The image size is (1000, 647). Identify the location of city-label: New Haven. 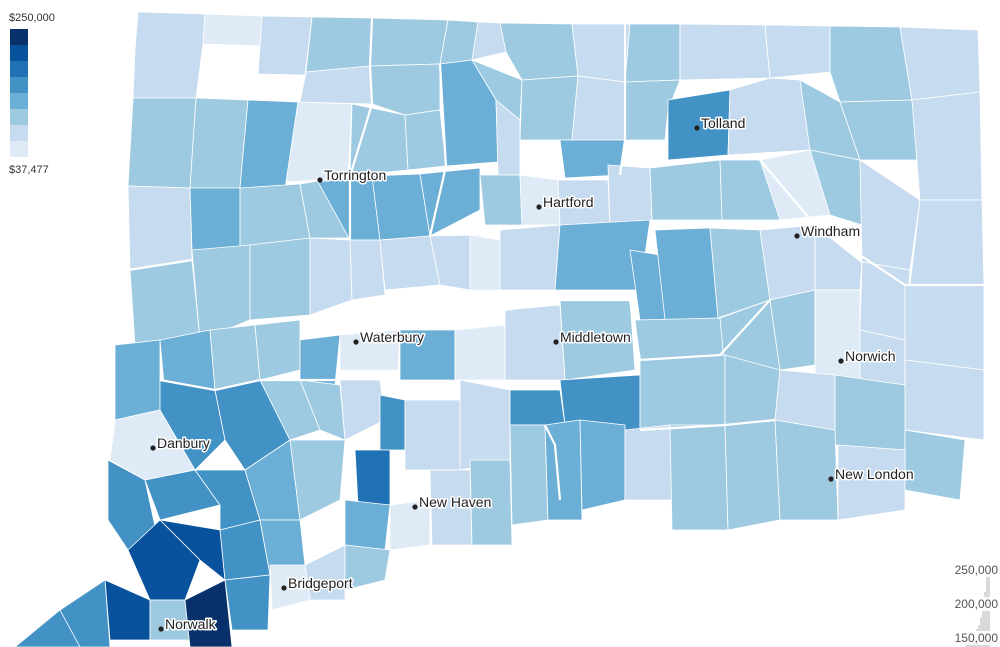
(455, 502).